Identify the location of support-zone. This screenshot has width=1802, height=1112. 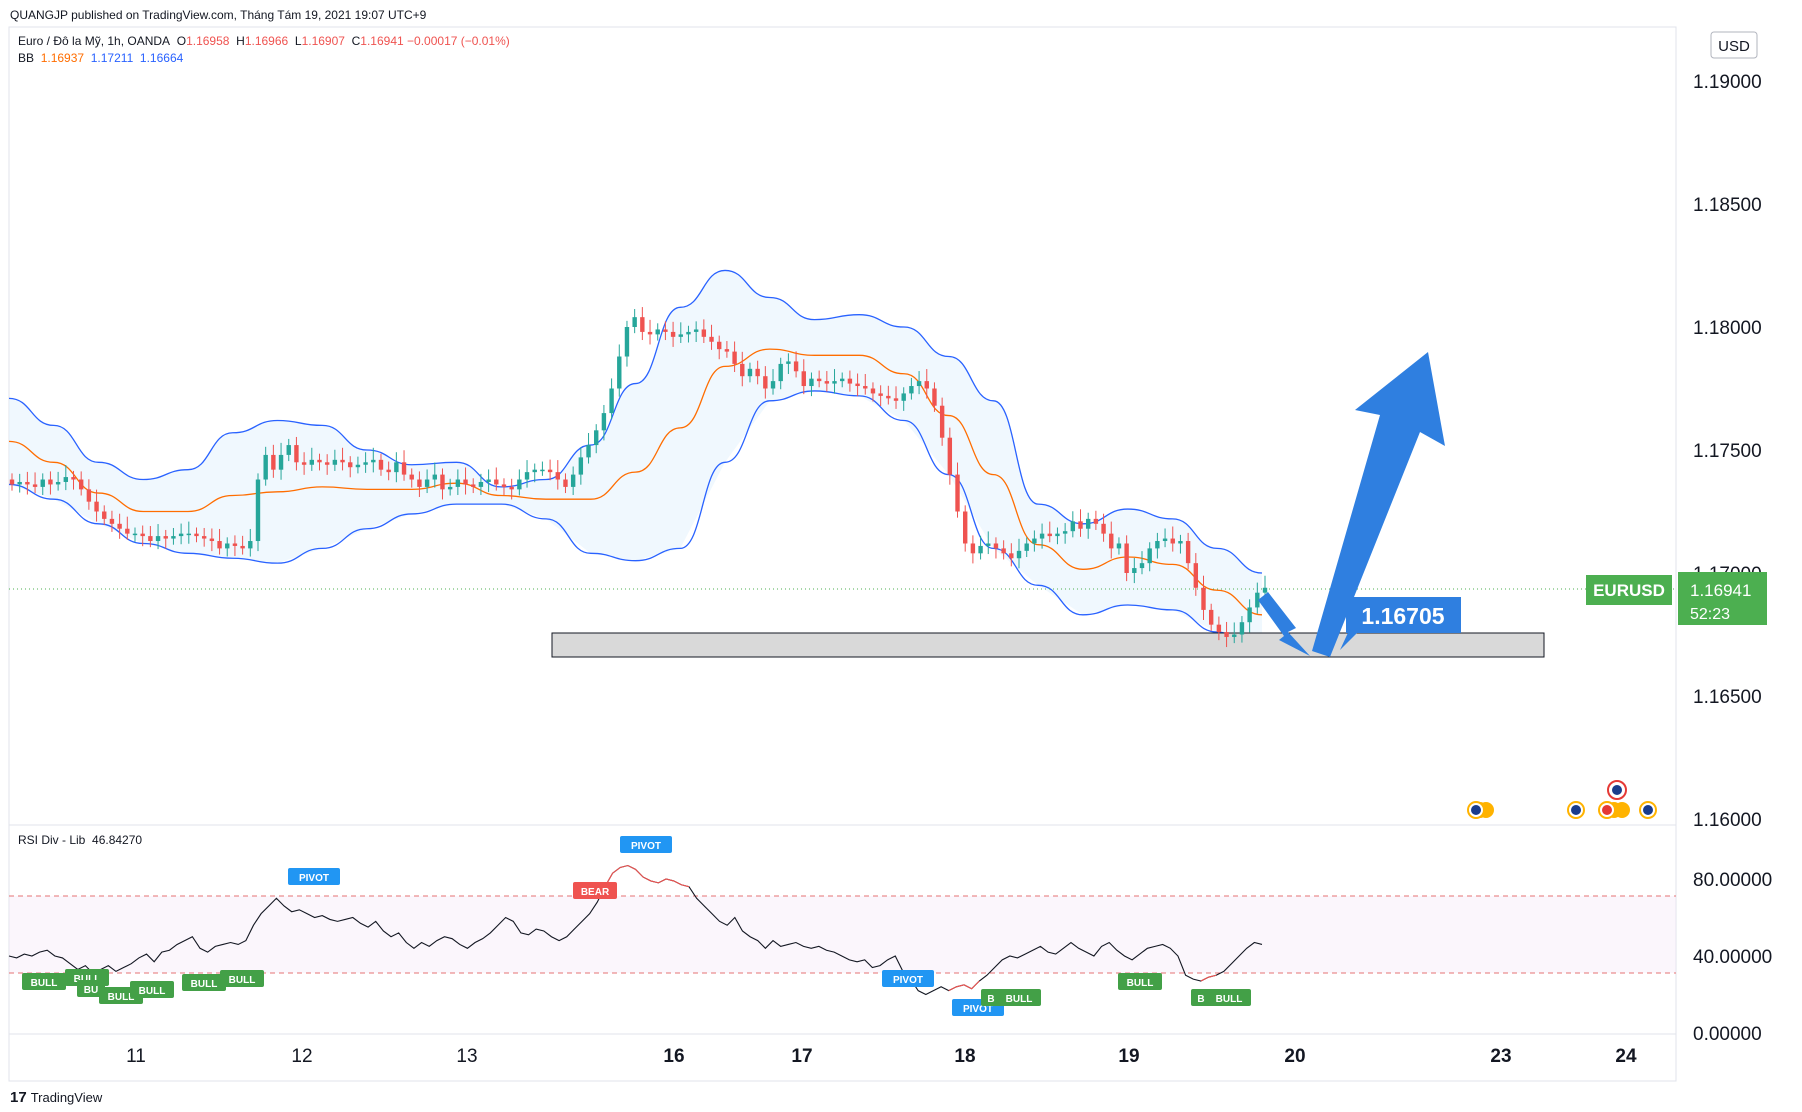
(1048, 645).